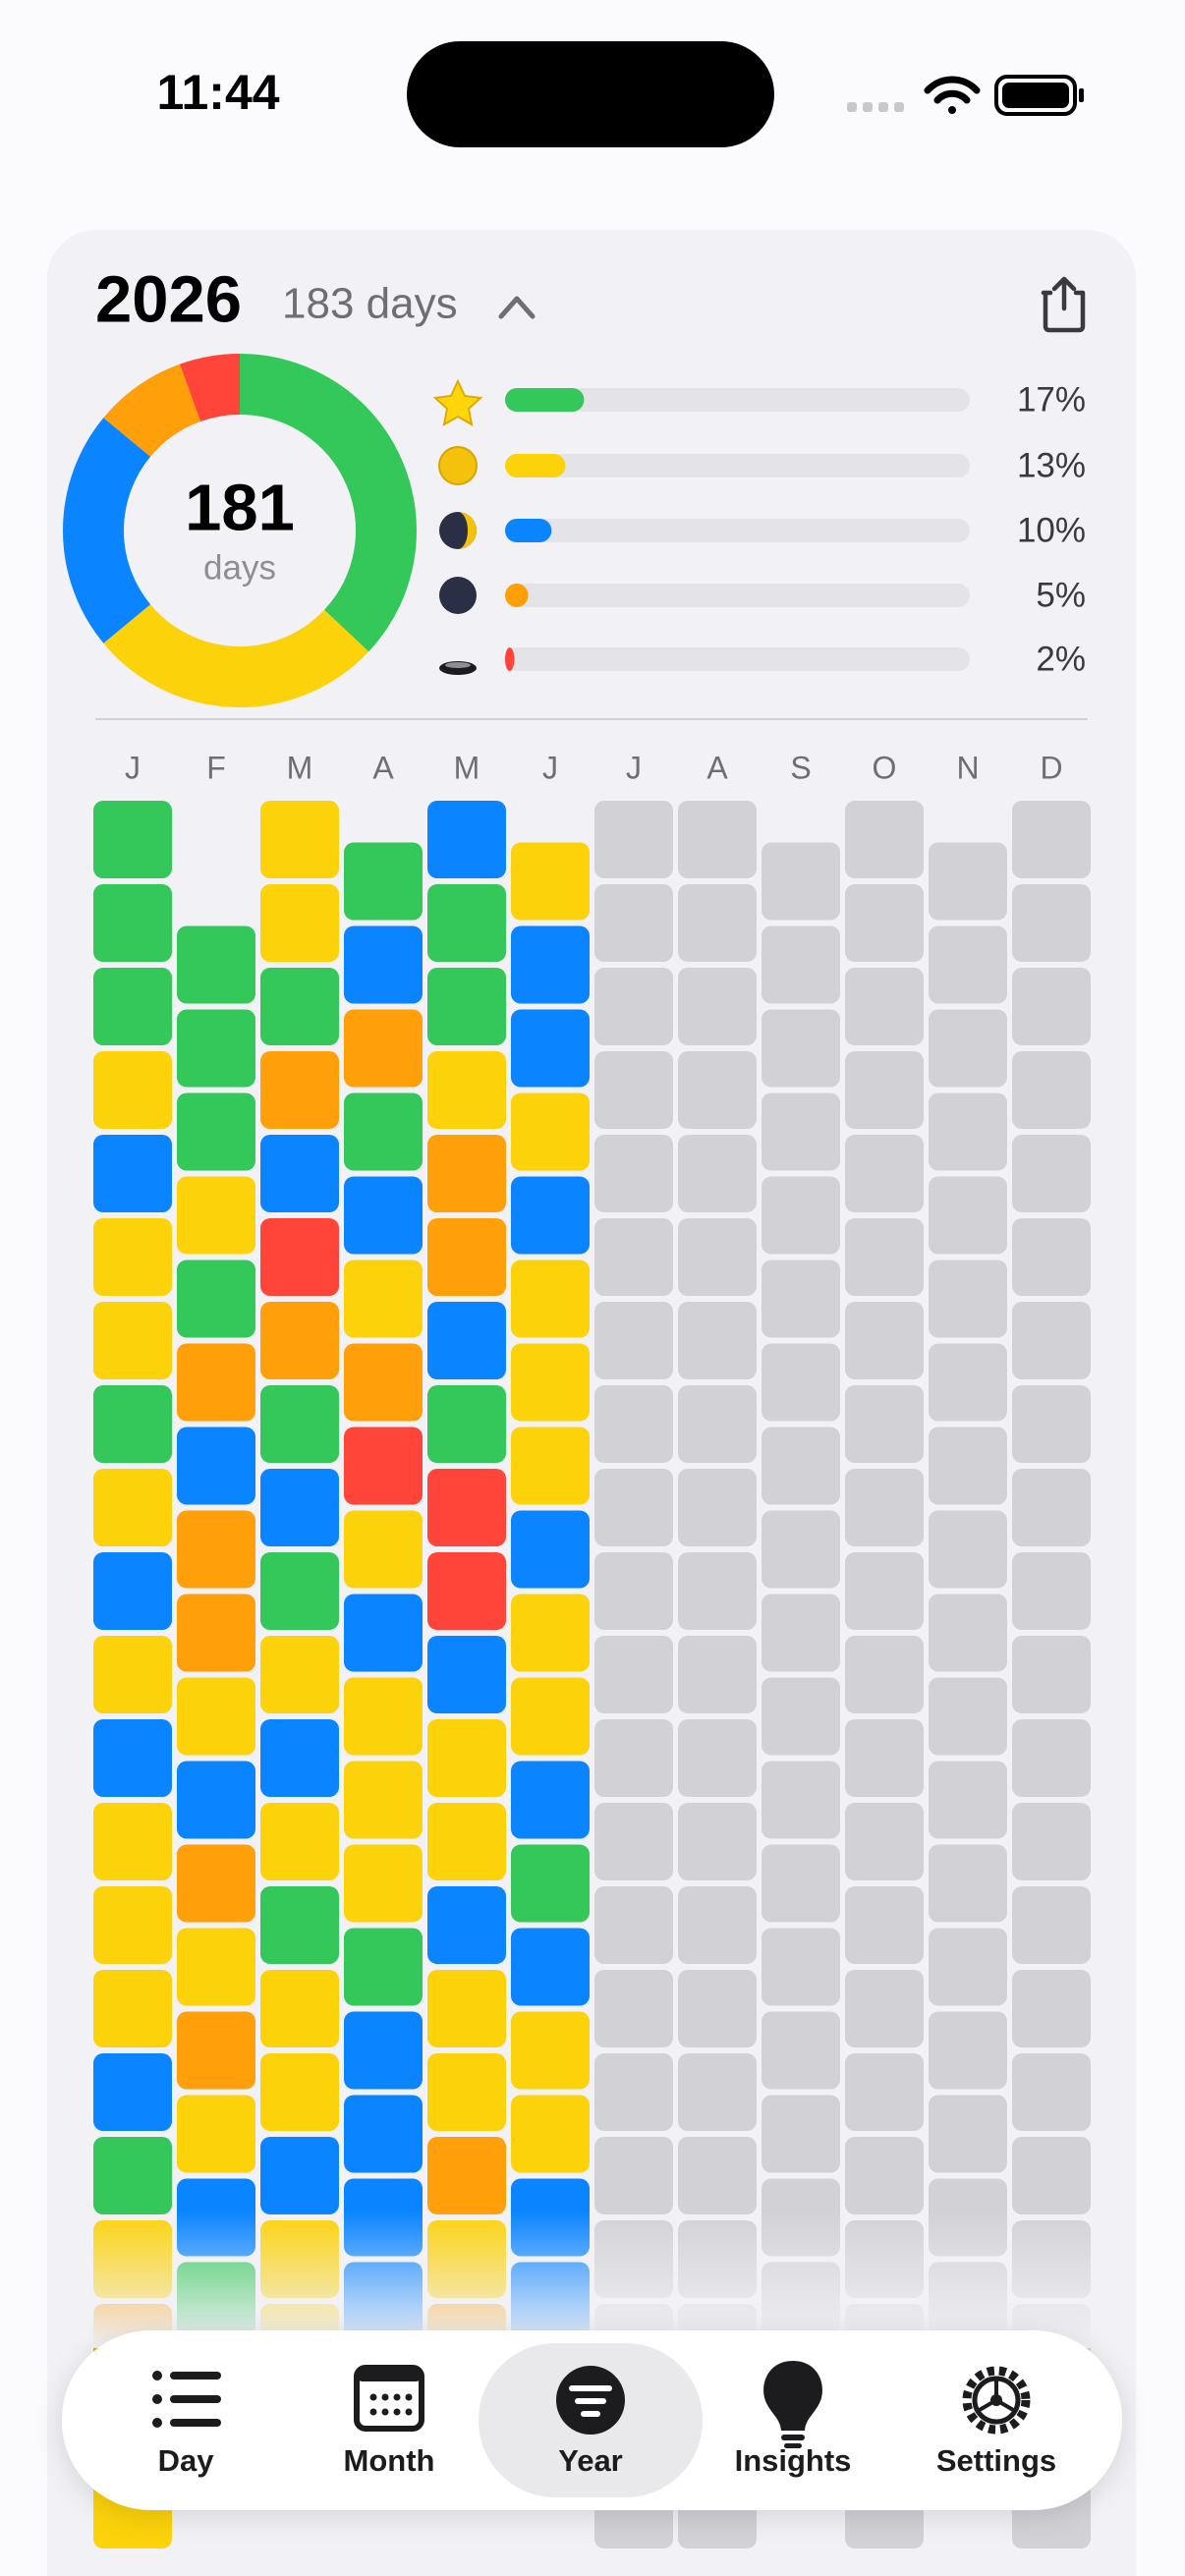  I want to click on collapse-button, so click(517, 307).